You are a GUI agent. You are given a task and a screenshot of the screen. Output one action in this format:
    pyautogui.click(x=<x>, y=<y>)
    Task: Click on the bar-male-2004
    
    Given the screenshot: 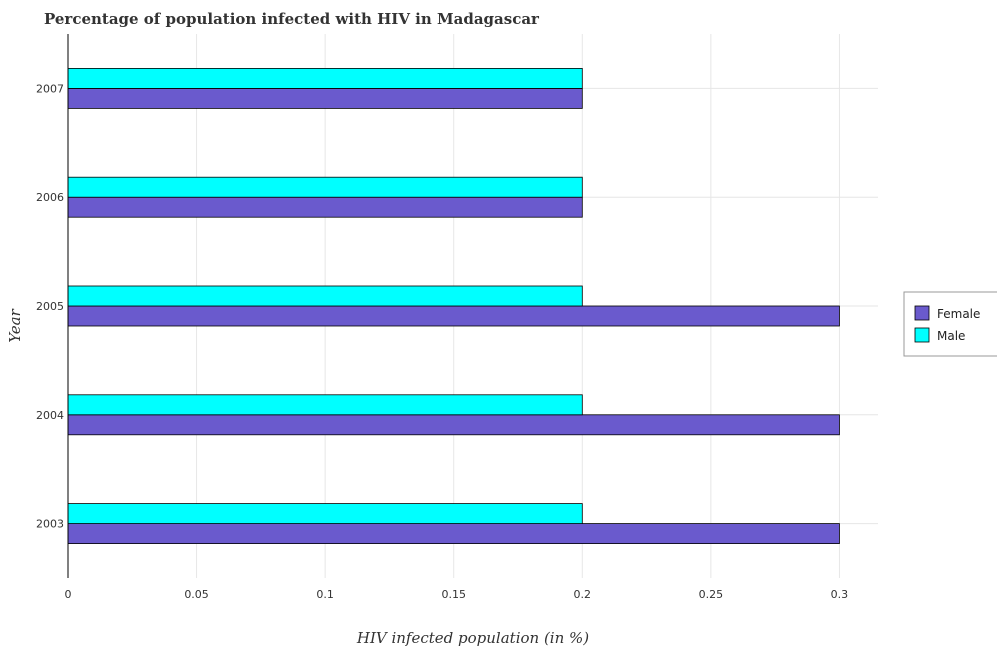 What is the action you would take?
    pyautogui.click(x=325, y=405)
    